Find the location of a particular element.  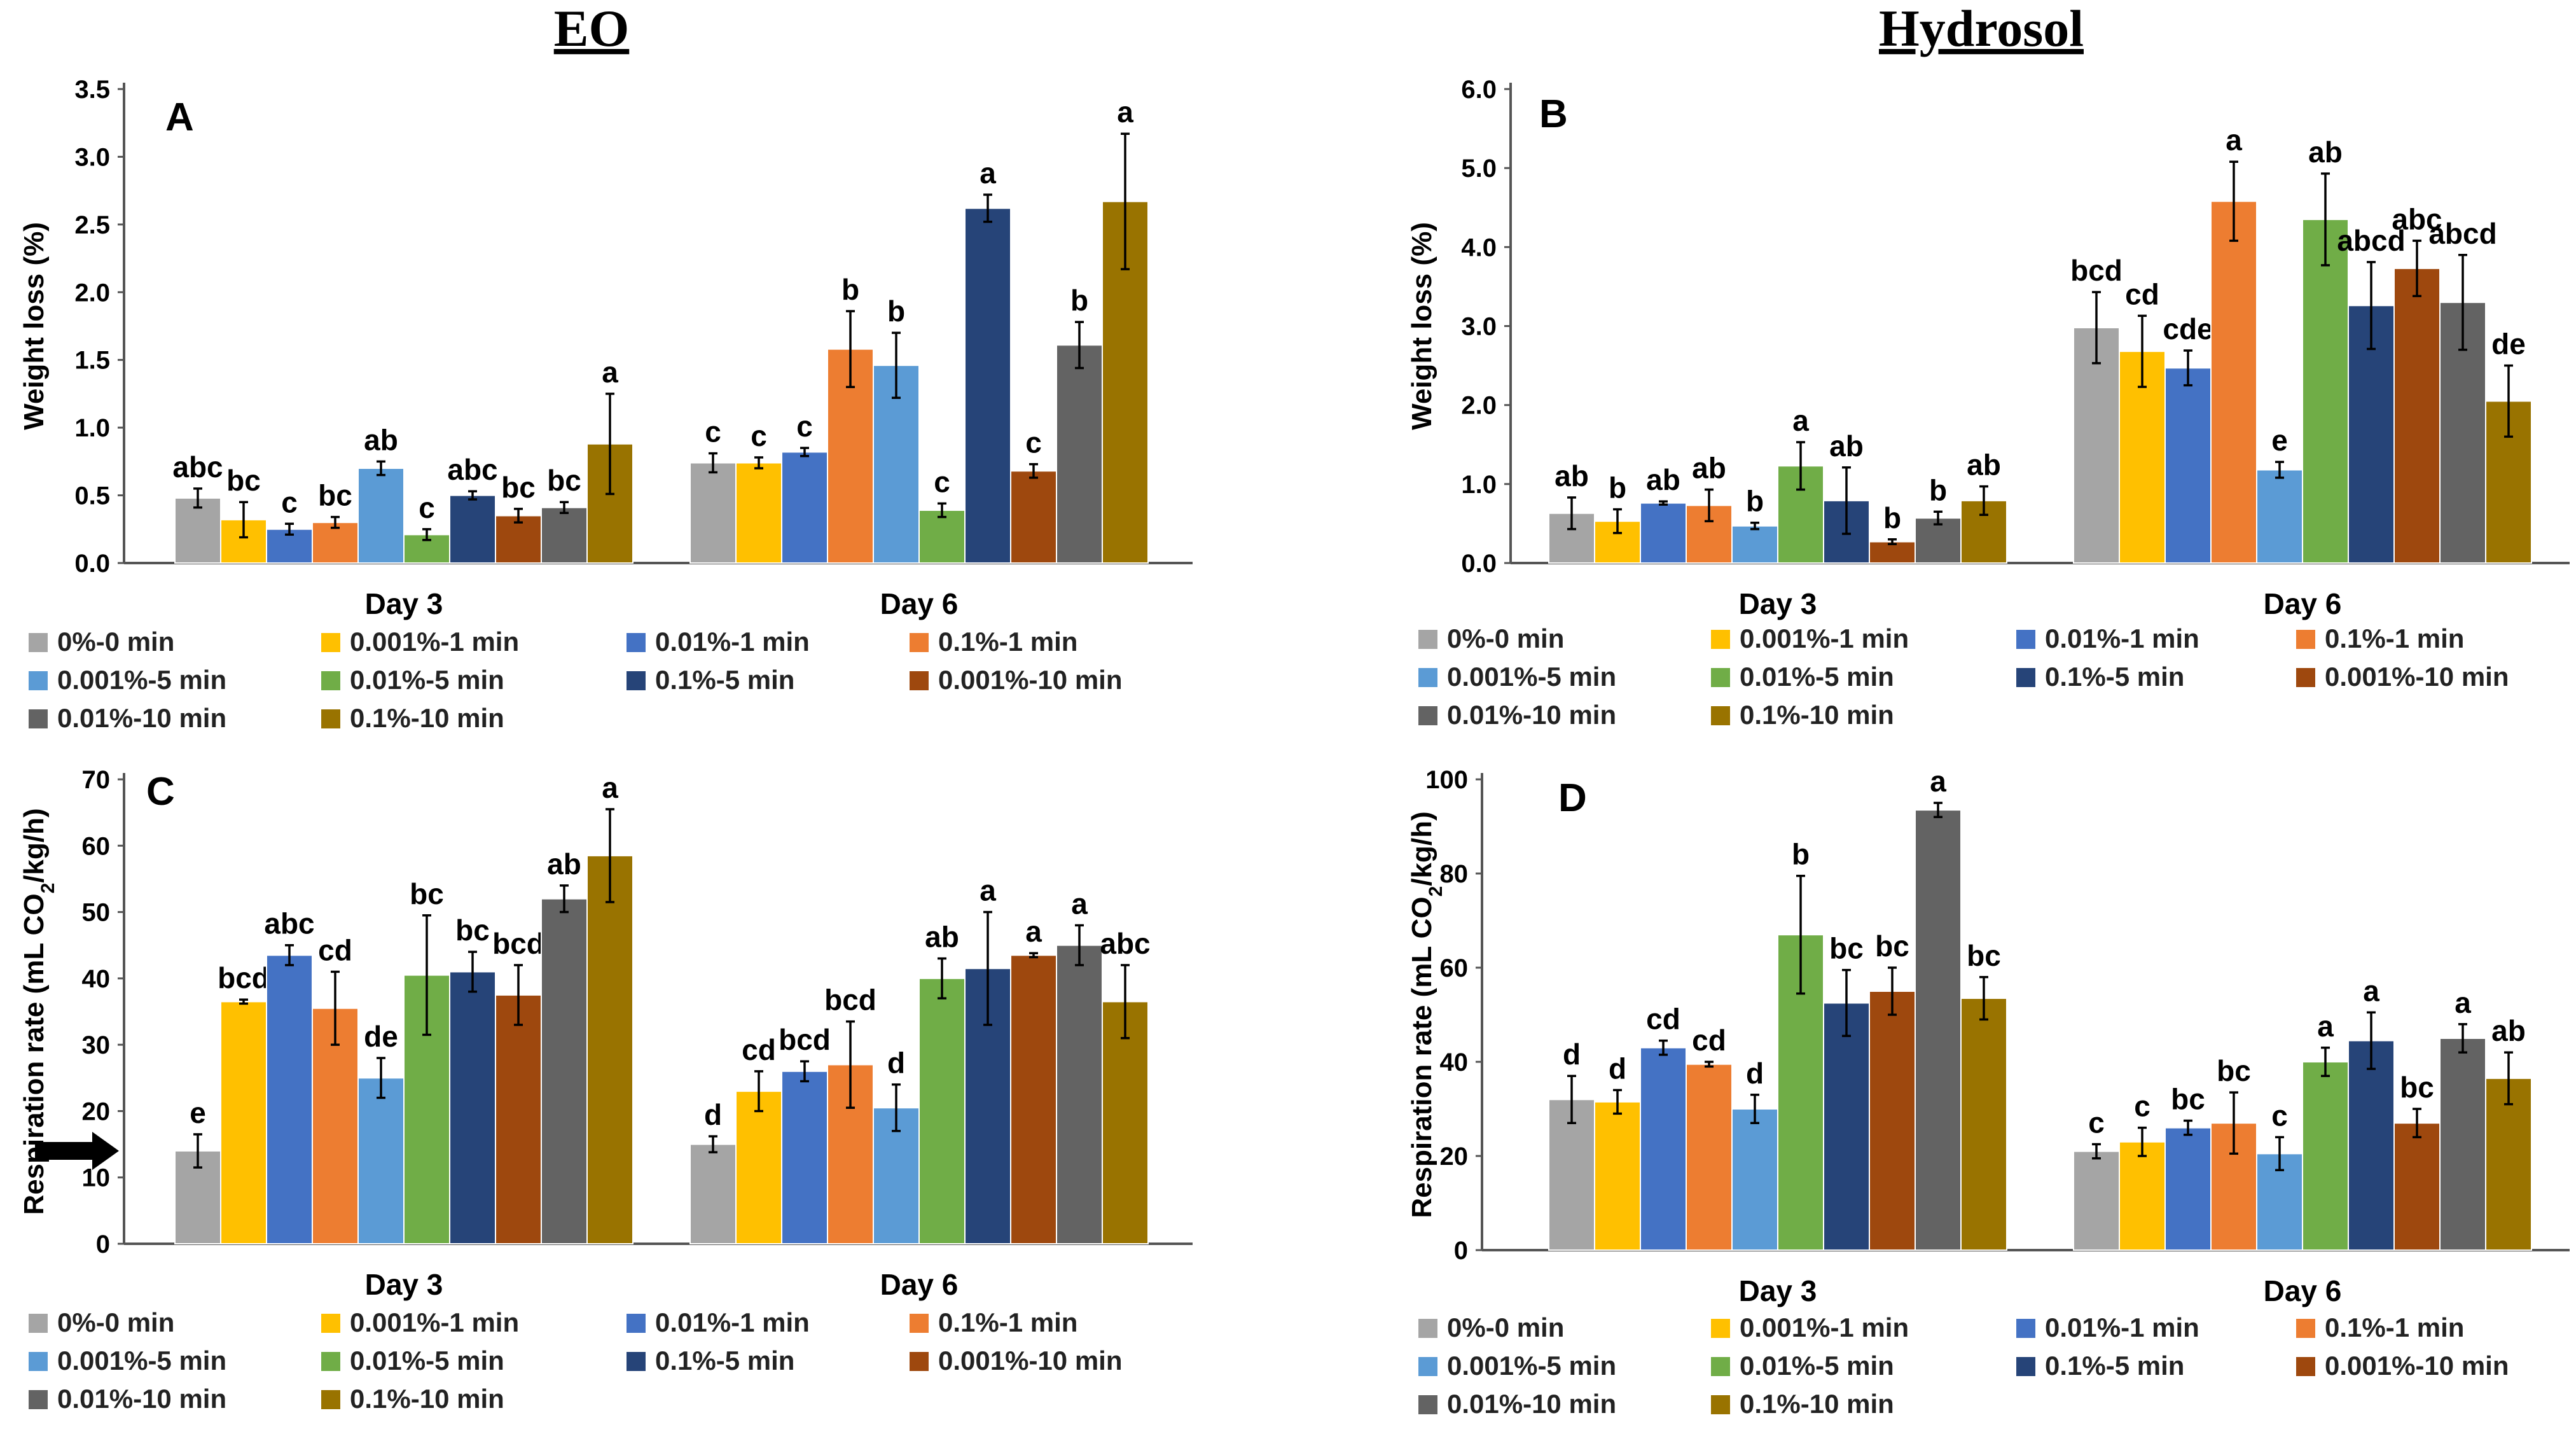

significance-letter: de is located at coordinates (2508, 344).